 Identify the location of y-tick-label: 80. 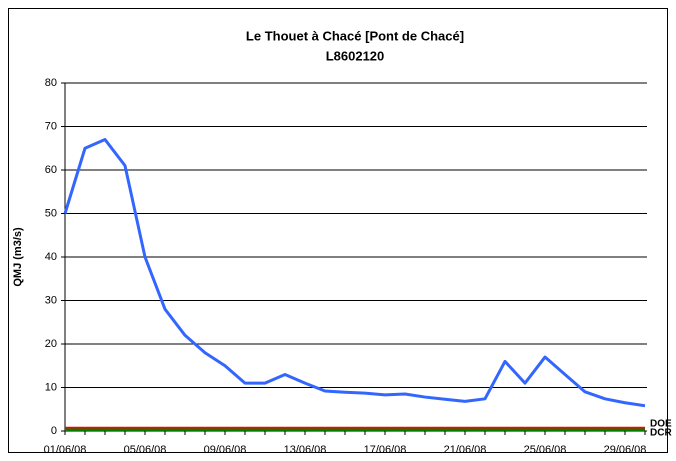
(51, 83).